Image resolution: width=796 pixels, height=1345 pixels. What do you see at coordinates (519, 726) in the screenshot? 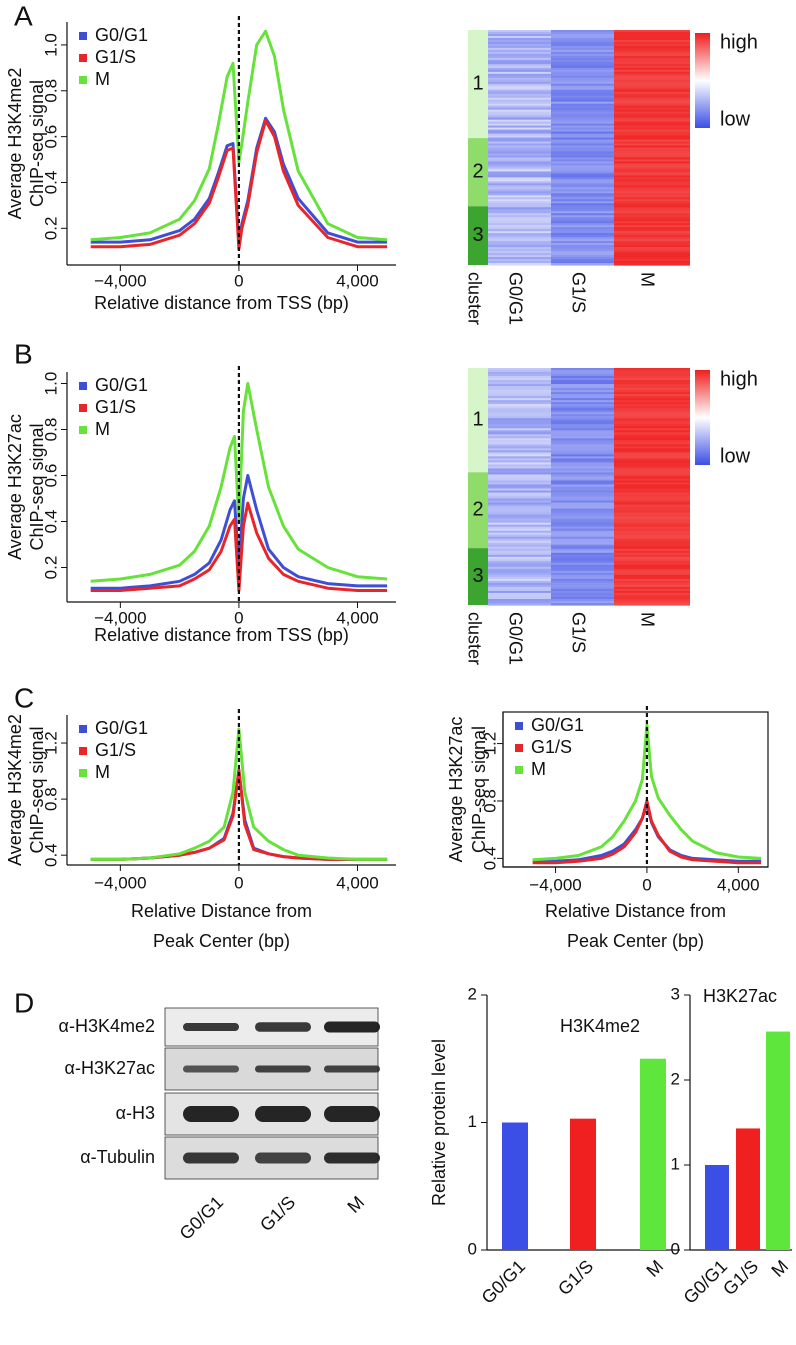
I see `legend-swatch` at bounding box center [519, 726].